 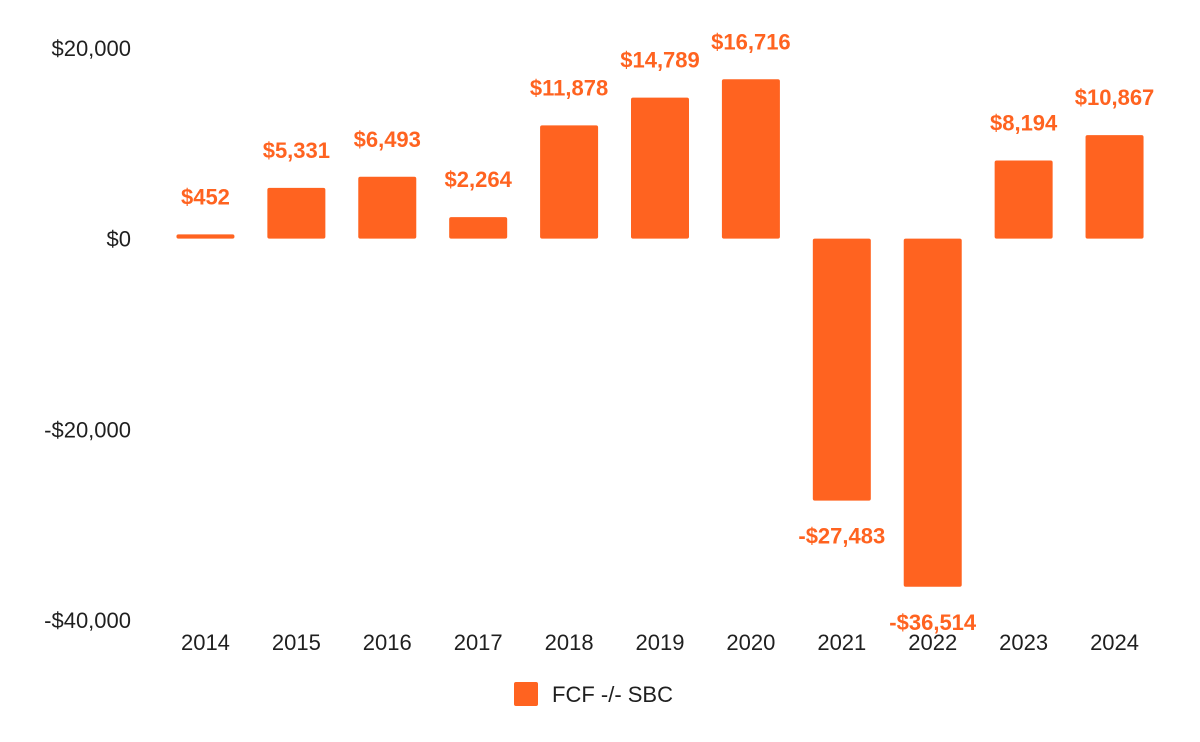 I want to click on data-label: $5,331, so click(x=296, y=150).